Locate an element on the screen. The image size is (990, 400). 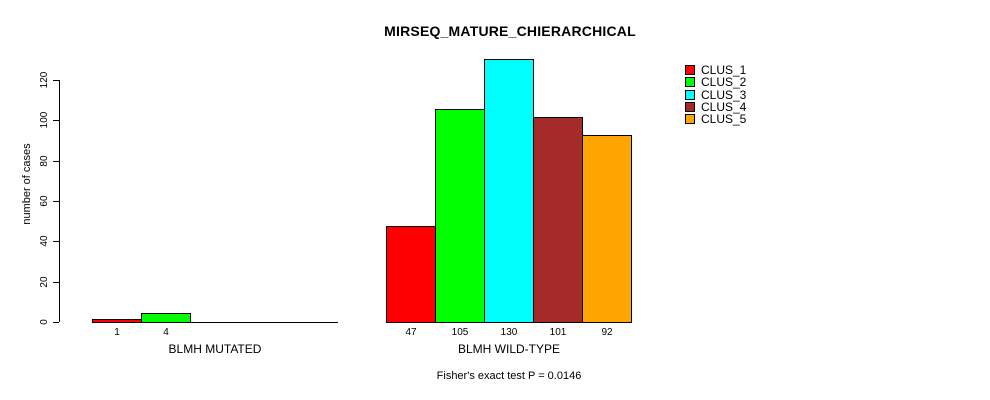
fisher-test-note: Fisher's exact test P = 0.0146 is located at coordinates (509, 376).